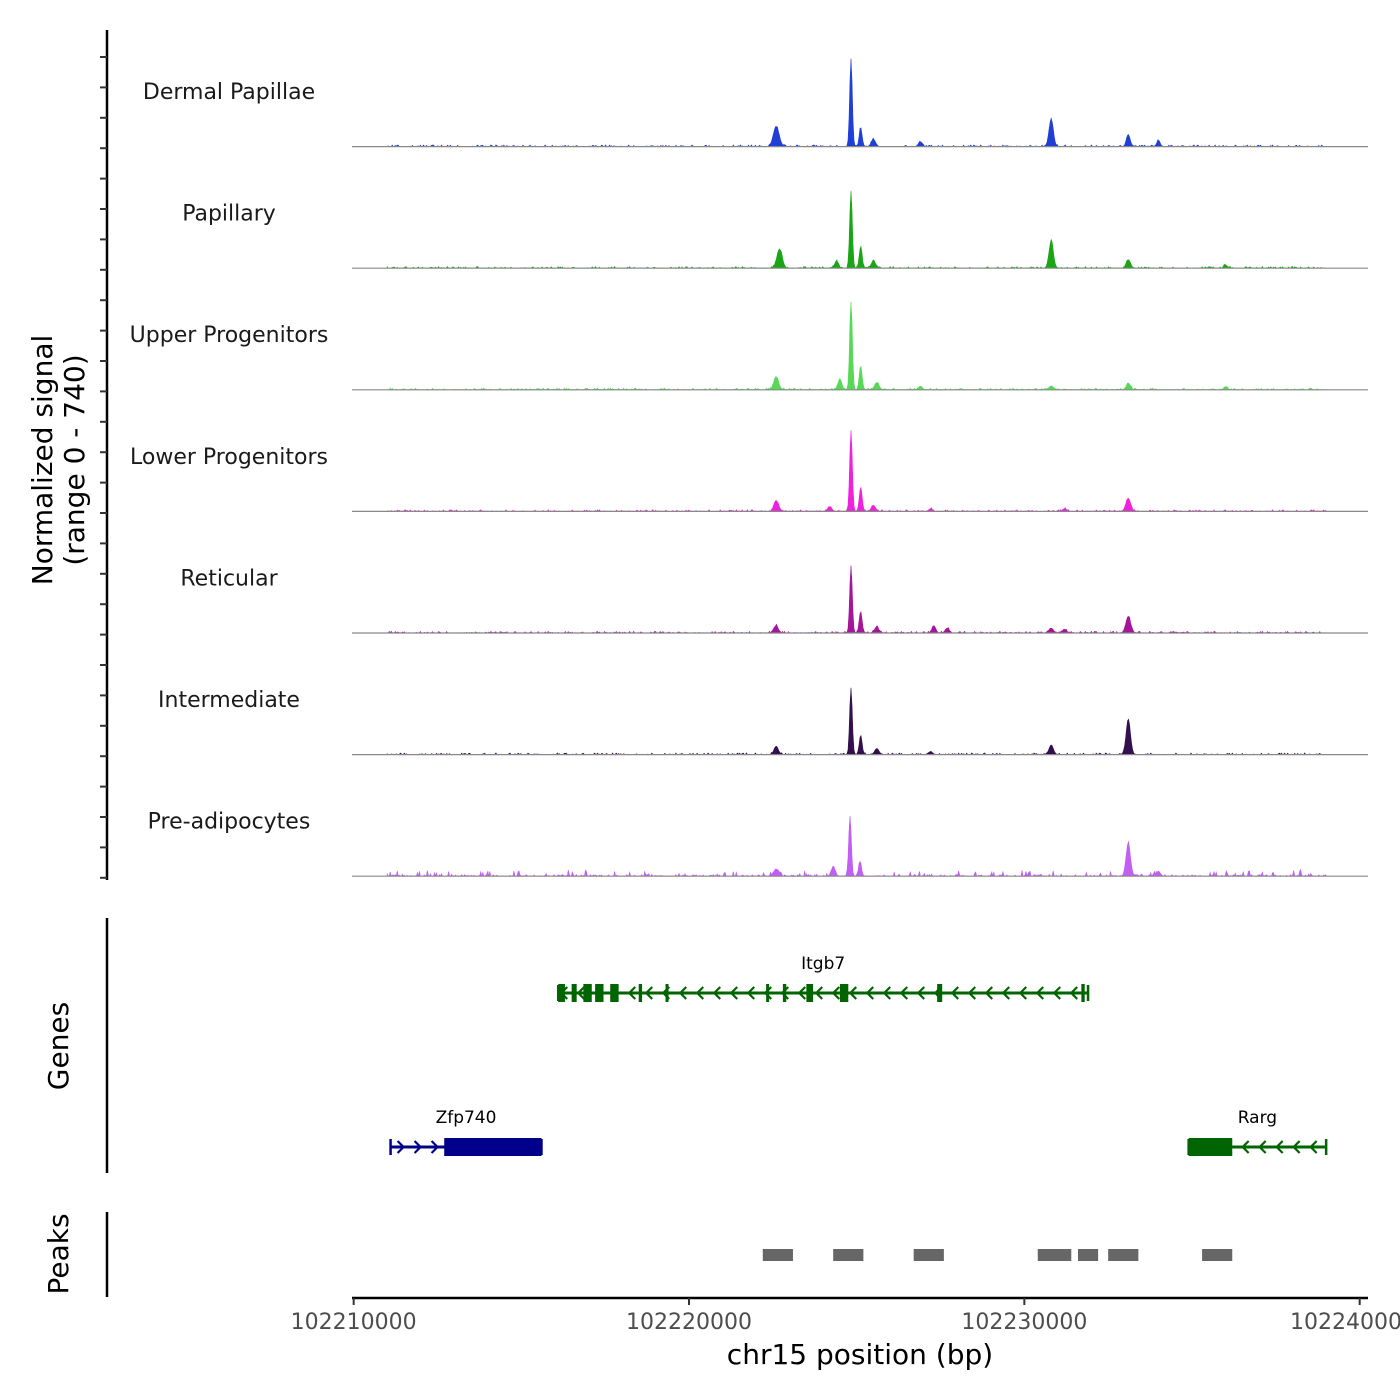  I want to click on track-lower-progenitors: Lower Progenitors, so click(749, 471).